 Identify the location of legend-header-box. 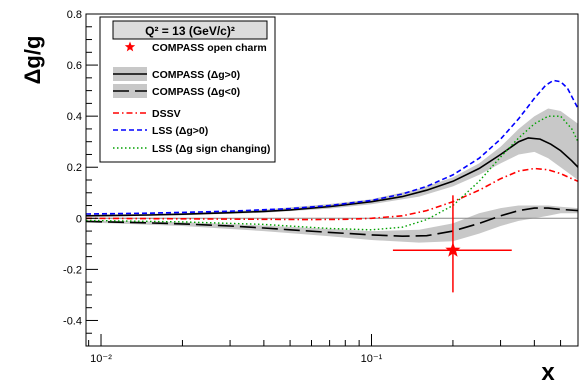
(190, 30).